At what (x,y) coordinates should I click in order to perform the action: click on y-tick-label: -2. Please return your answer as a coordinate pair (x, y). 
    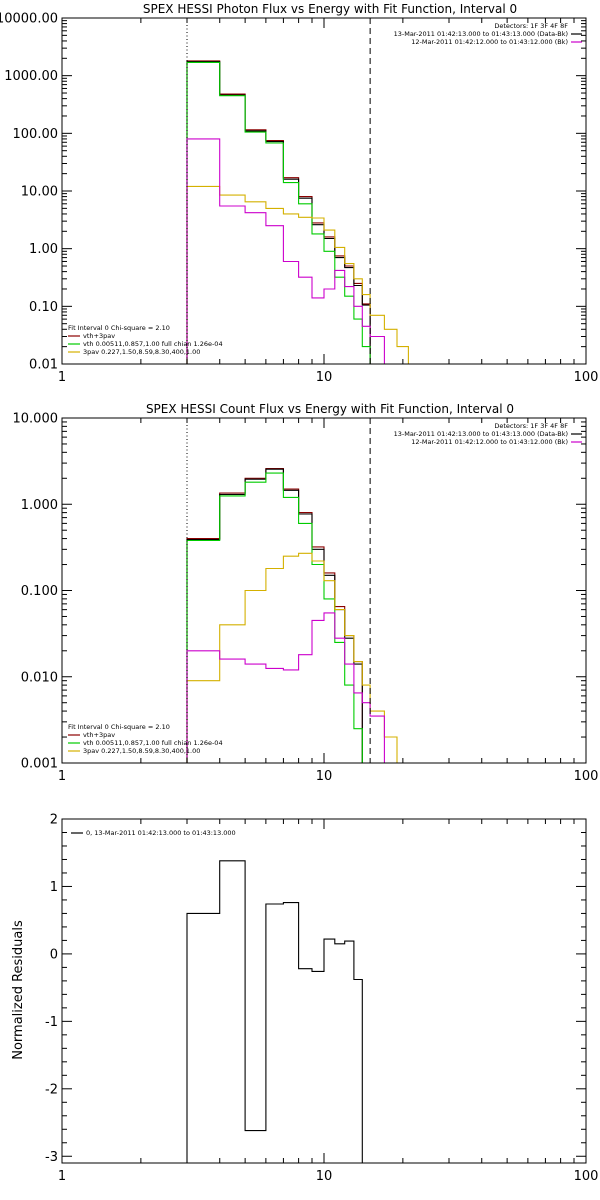
    Looking at the image, I should click on (51, 1089).